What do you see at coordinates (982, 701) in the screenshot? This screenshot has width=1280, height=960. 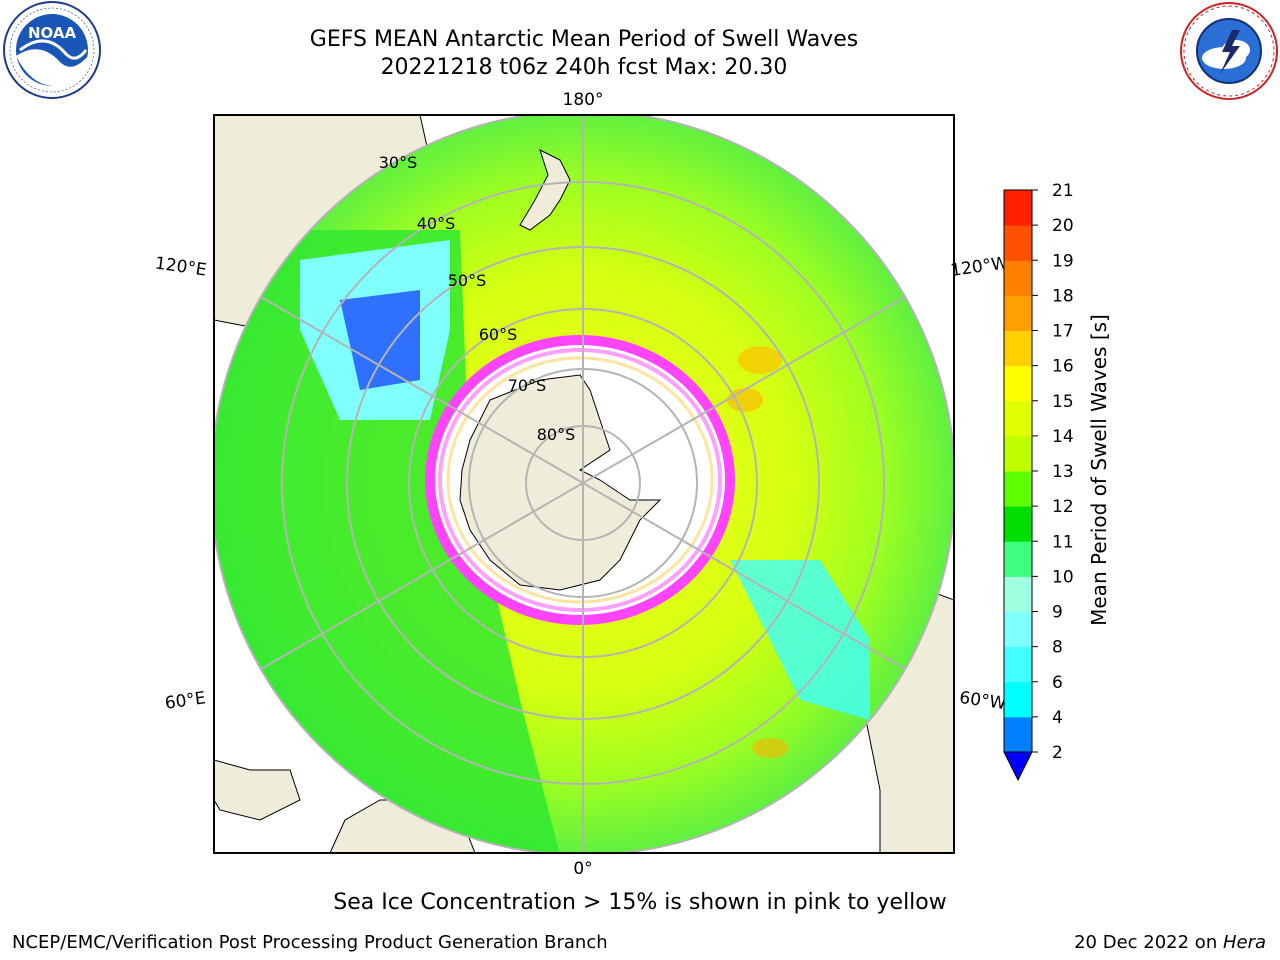 I see `lon-label-60w: 60°W` at bounding box center [982, 701].